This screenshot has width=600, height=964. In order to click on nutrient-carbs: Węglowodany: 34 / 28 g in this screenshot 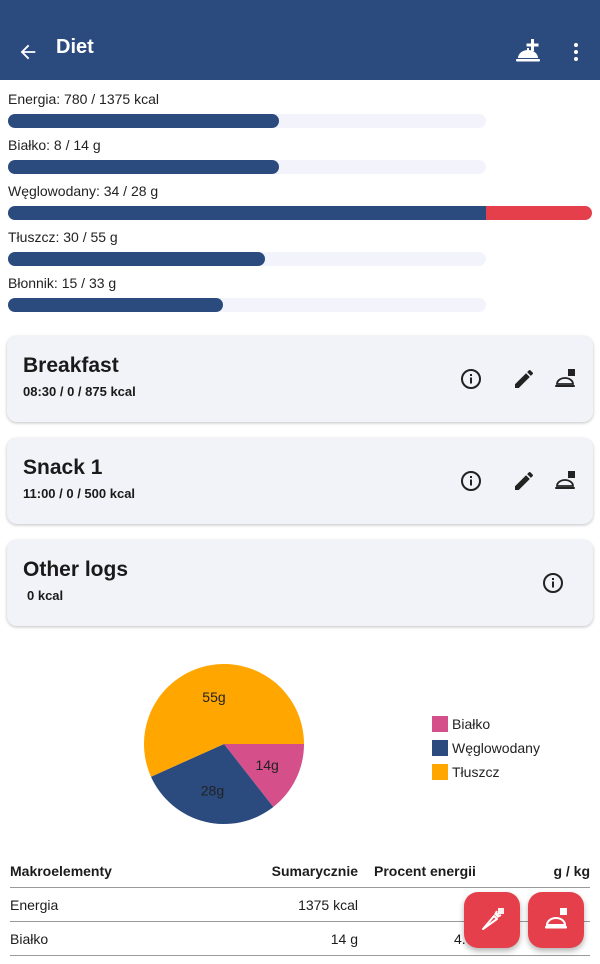, I will do `click(300, 201)`.